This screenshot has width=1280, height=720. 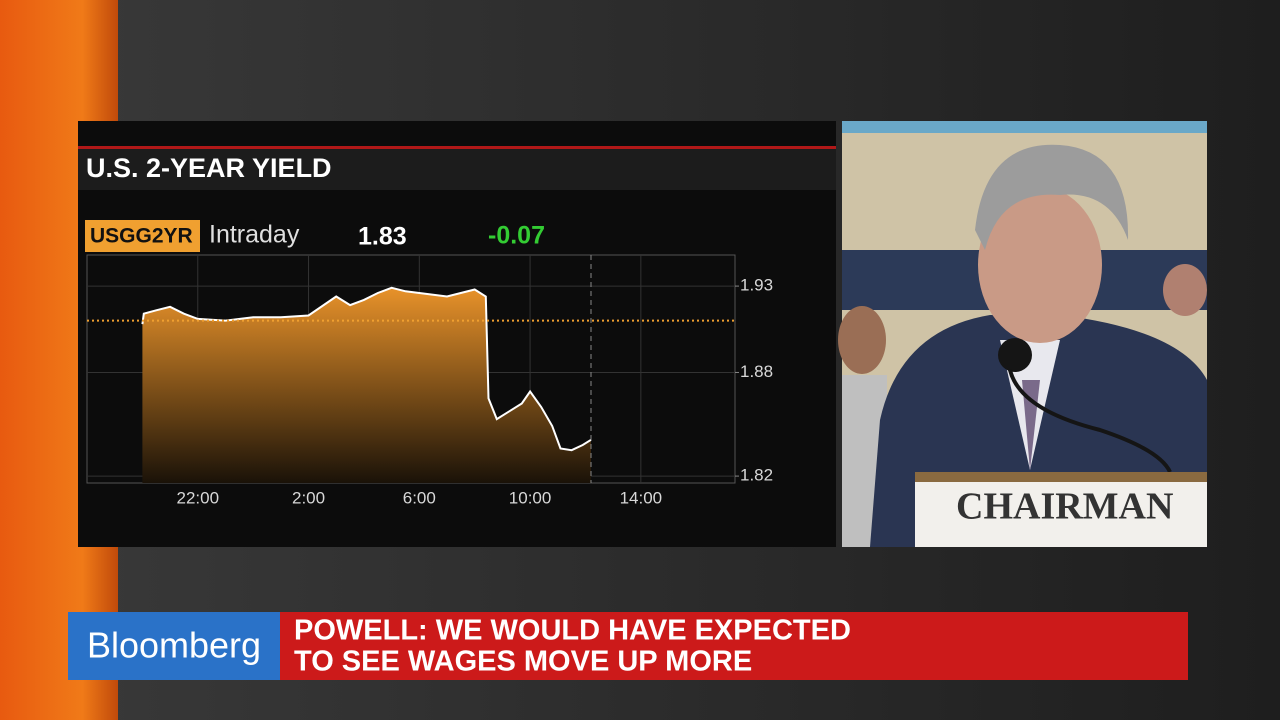 What do you see at coordinates (308, 497) in the screenshot?
I see `x-tick-label: 2:00` at bounding box center [308, 497].